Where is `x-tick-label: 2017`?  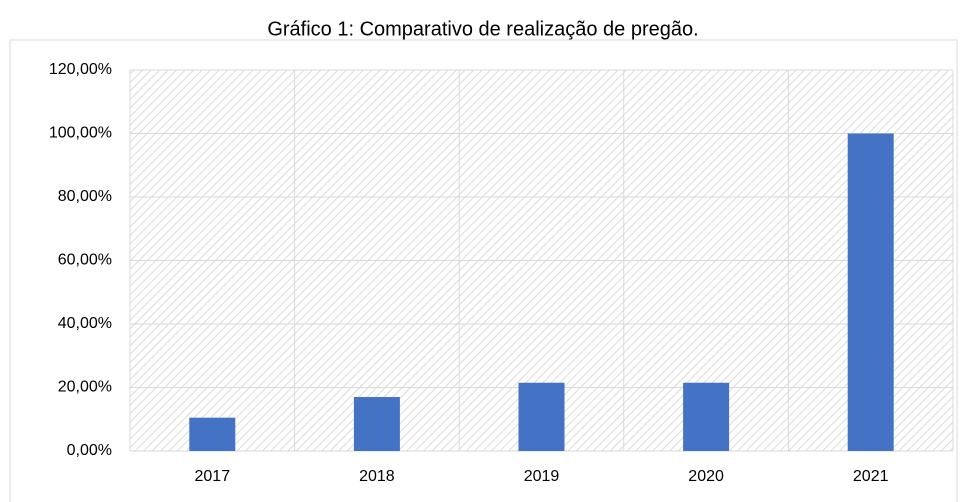
x-tick-label: 2017 is located at coordinates (213, 476).